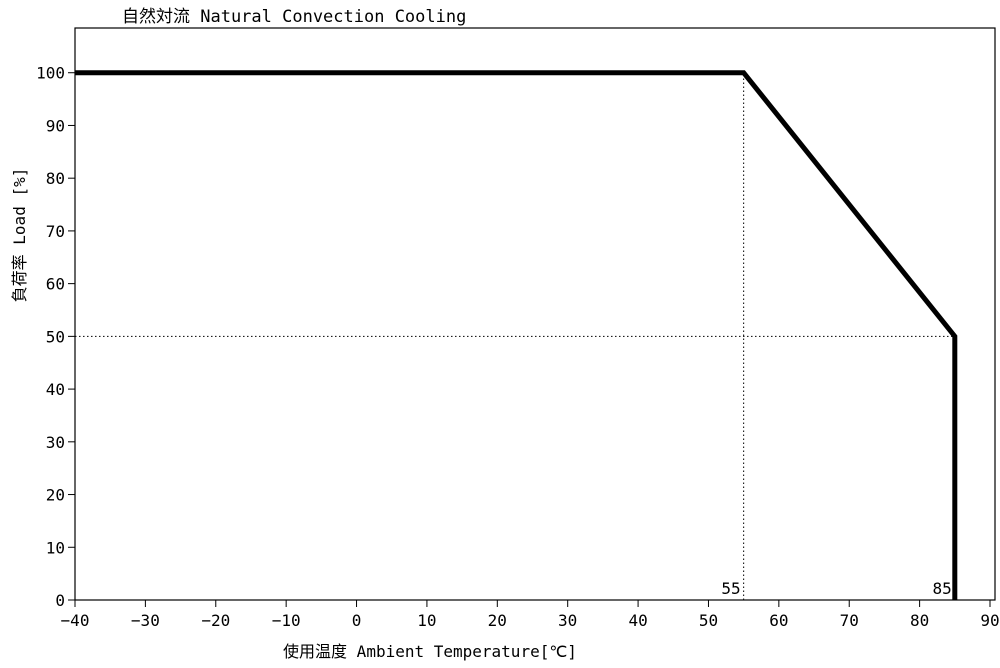  I want to click on y-tick-label: 80, so click(55, 178).